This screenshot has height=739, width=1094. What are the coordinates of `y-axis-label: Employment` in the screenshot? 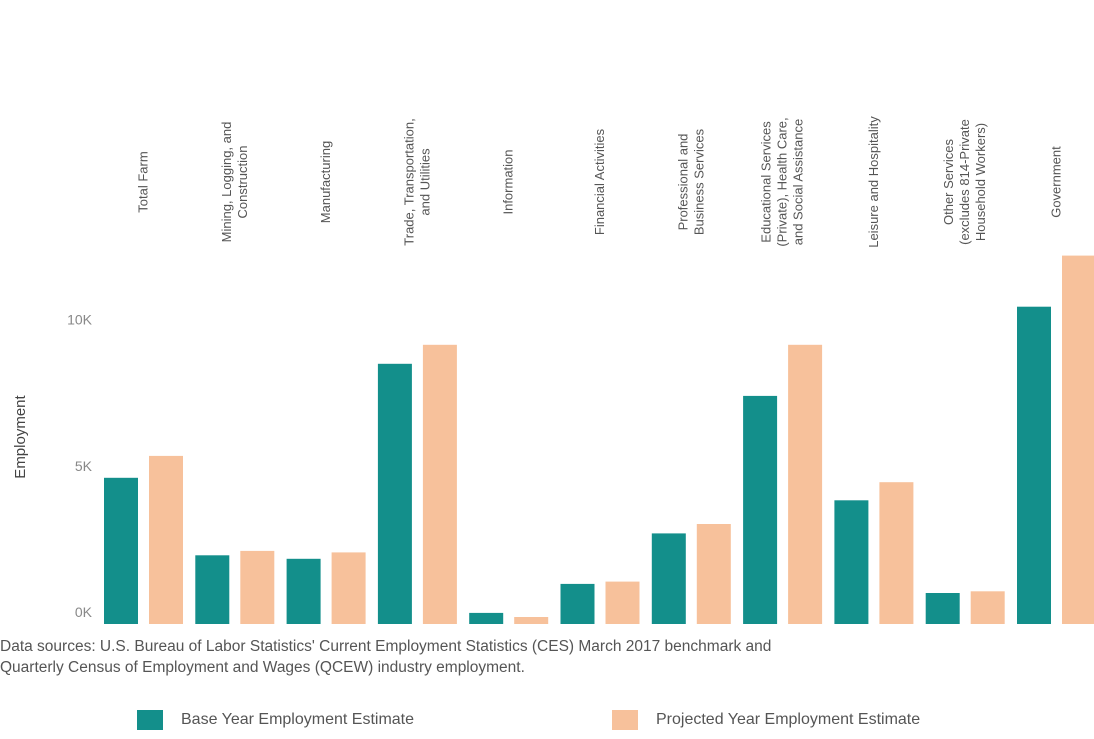 It's located at (20, 436).